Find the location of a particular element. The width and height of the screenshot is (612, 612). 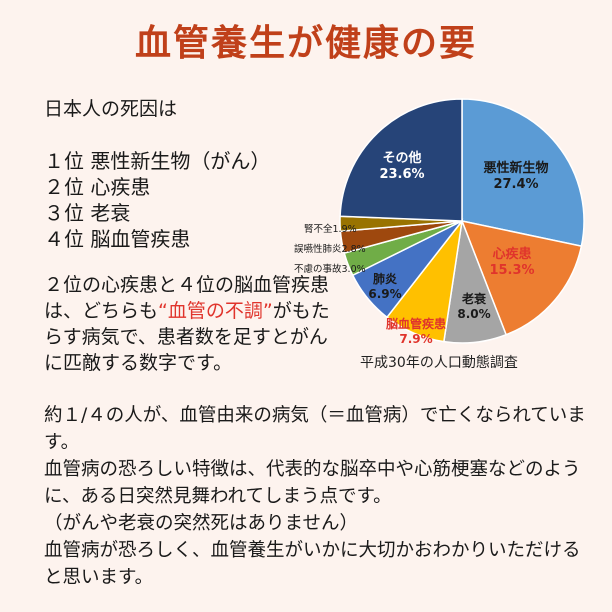

slice-value-label: 15.3% is located at coordinates (511, 270).